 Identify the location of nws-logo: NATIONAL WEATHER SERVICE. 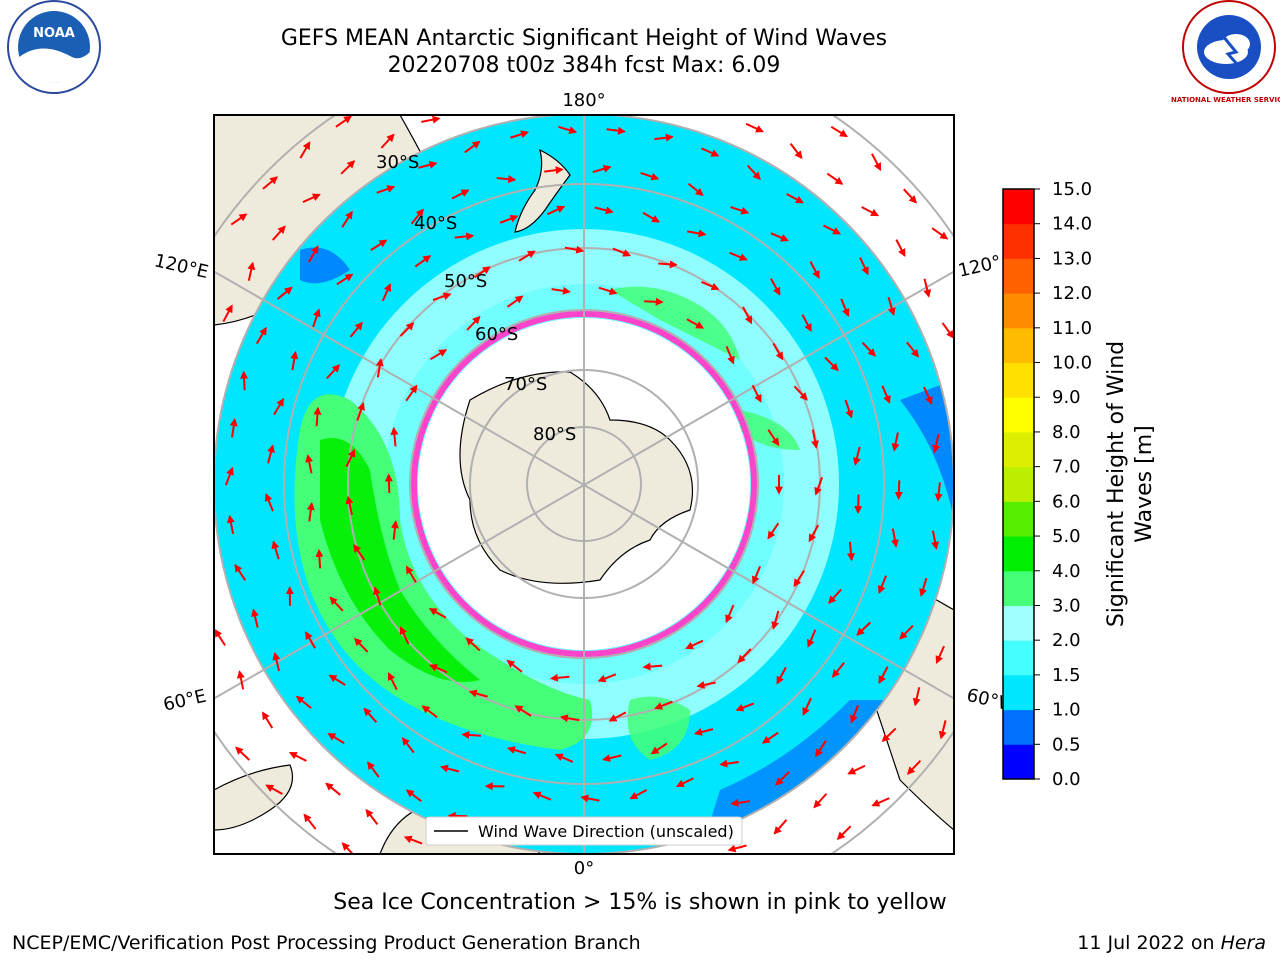
(1225, 52).